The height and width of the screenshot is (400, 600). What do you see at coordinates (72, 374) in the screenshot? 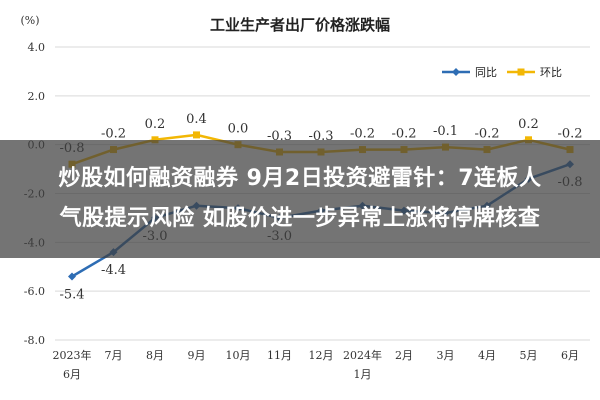
I see `x-tick-label-second-line: 6月` at bounding box center [72, 374].